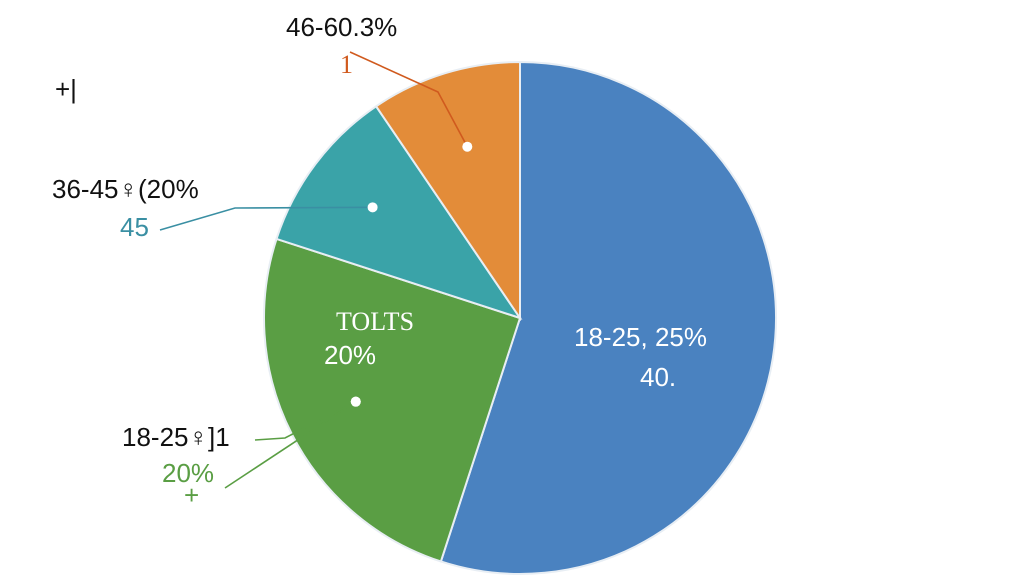 The image size is (1024, 576). What do you see at coordinates (125, 189) in the screenshot?
I see `slice-label-36-45: 36-45♀(20%` at bounding box center [125, 189].